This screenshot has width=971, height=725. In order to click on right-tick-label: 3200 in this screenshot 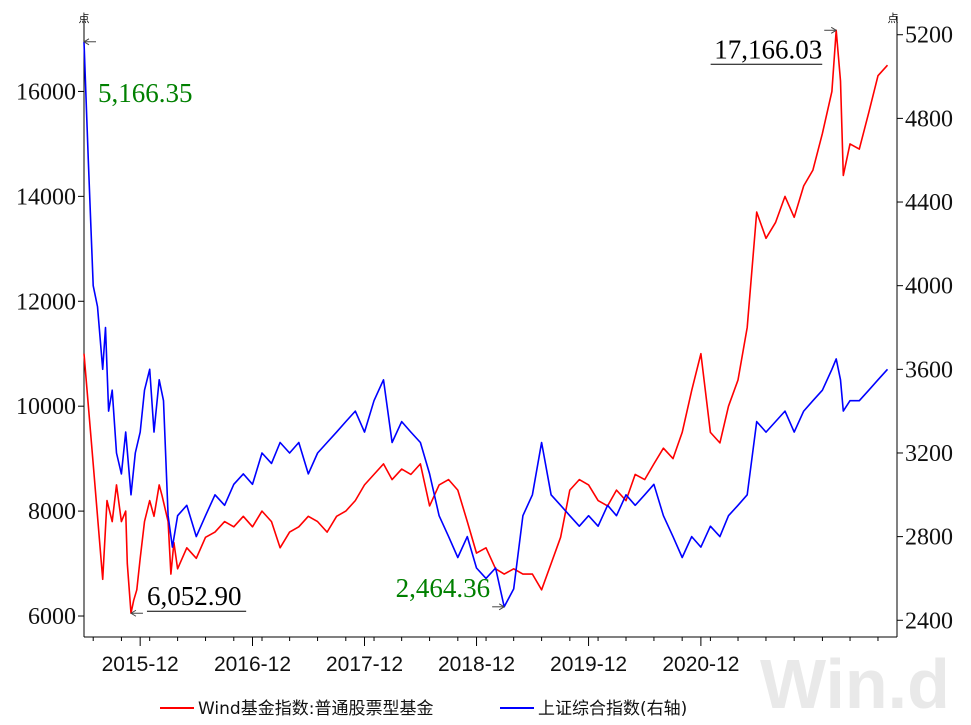, I will do `click(929, 454)`.